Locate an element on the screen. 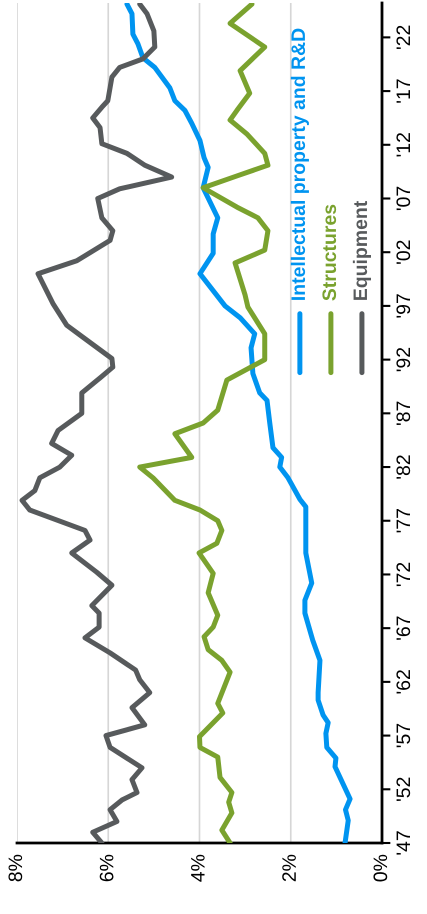 This screenshot has width=427, height=914. y-tick-label: '22 is located at coordinates (403, 38).